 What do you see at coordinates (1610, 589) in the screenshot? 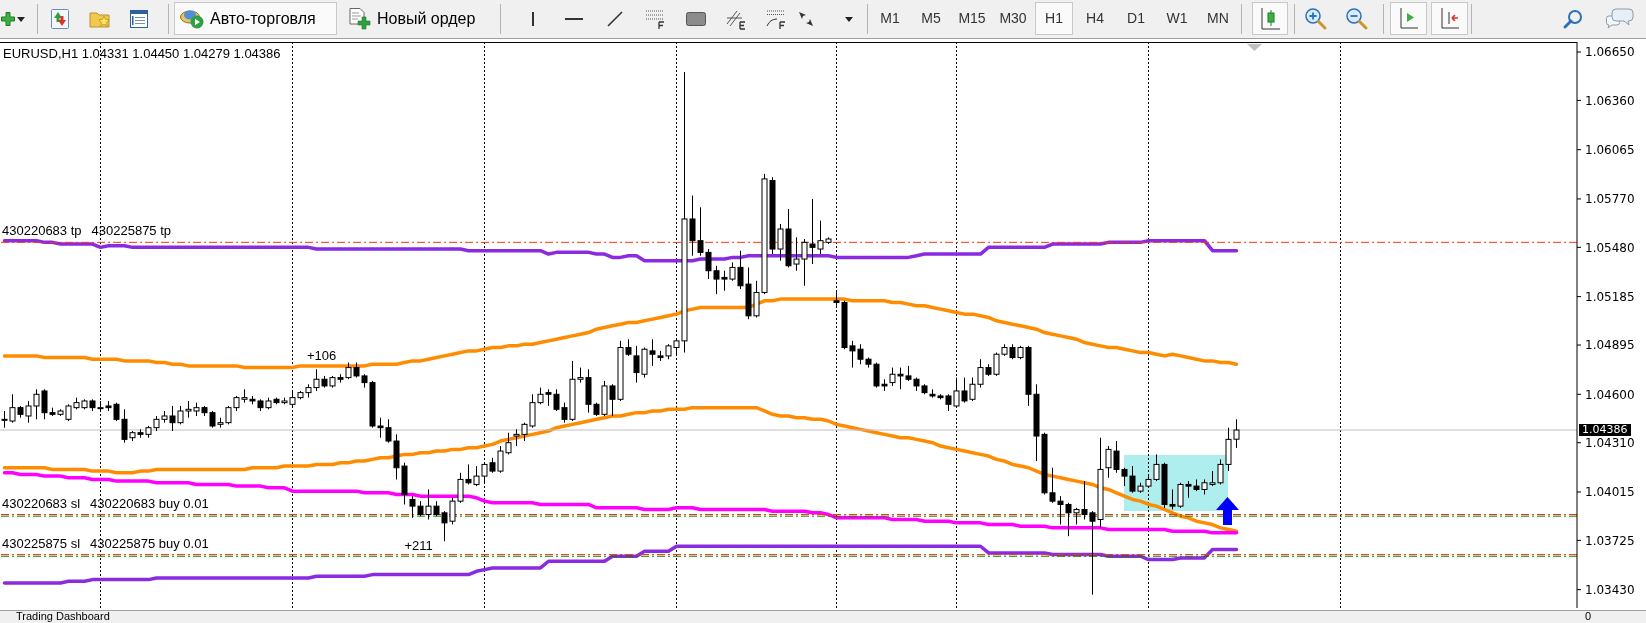
I see `y-tick-label: 1.03430` at bounding box center [1610, 589].